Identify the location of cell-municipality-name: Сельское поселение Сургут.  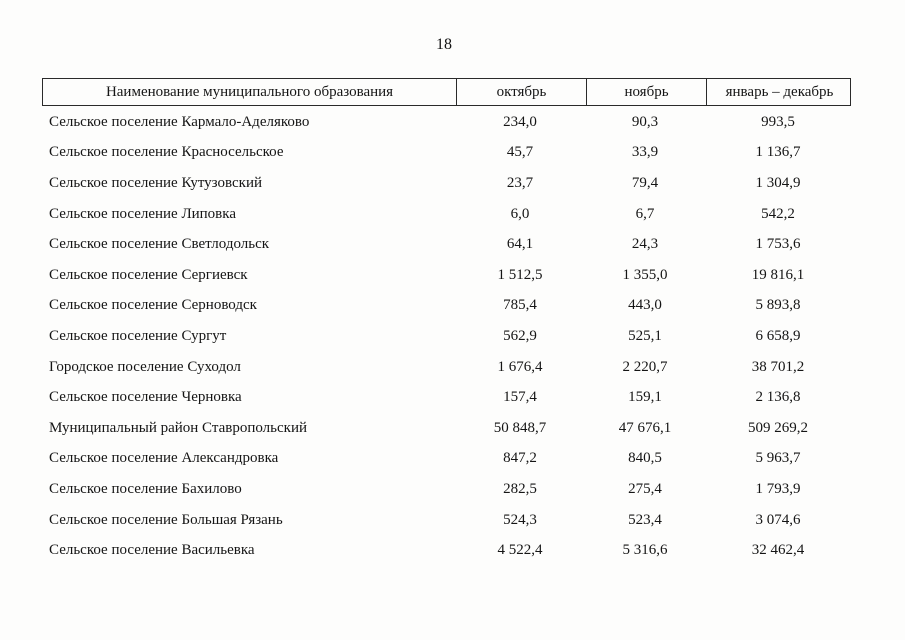
(138, 335).